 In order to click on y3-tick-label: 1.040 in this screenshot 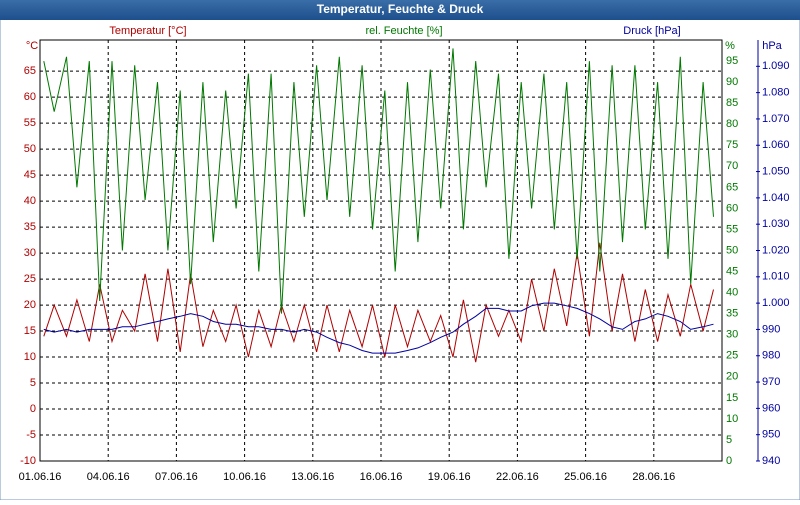, I will do `click(776, 198)`.